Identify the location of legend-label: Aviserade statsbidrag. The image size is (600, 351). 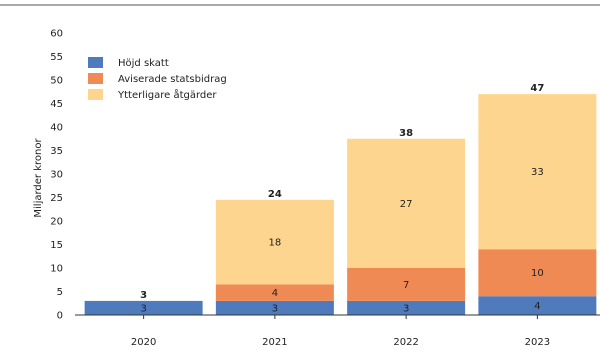
(172, 79).